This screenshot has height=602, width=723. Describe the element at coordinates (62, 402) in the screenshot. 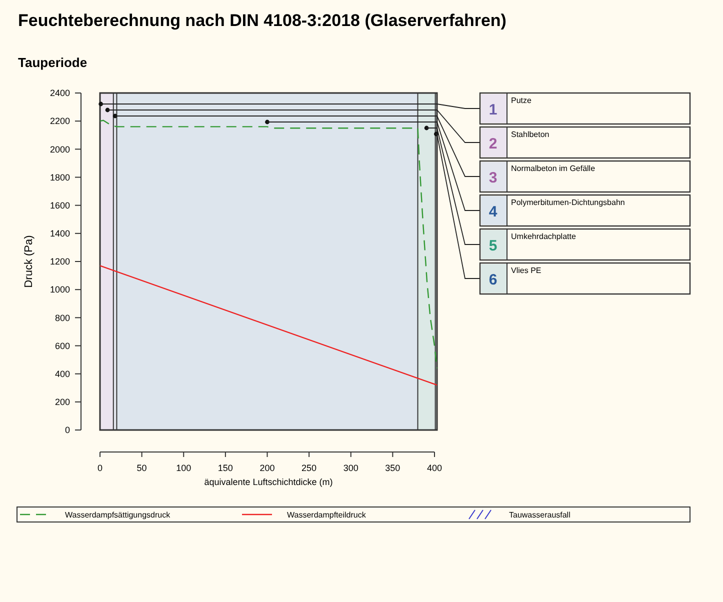

I see `y-tick-label: 200` at that location.